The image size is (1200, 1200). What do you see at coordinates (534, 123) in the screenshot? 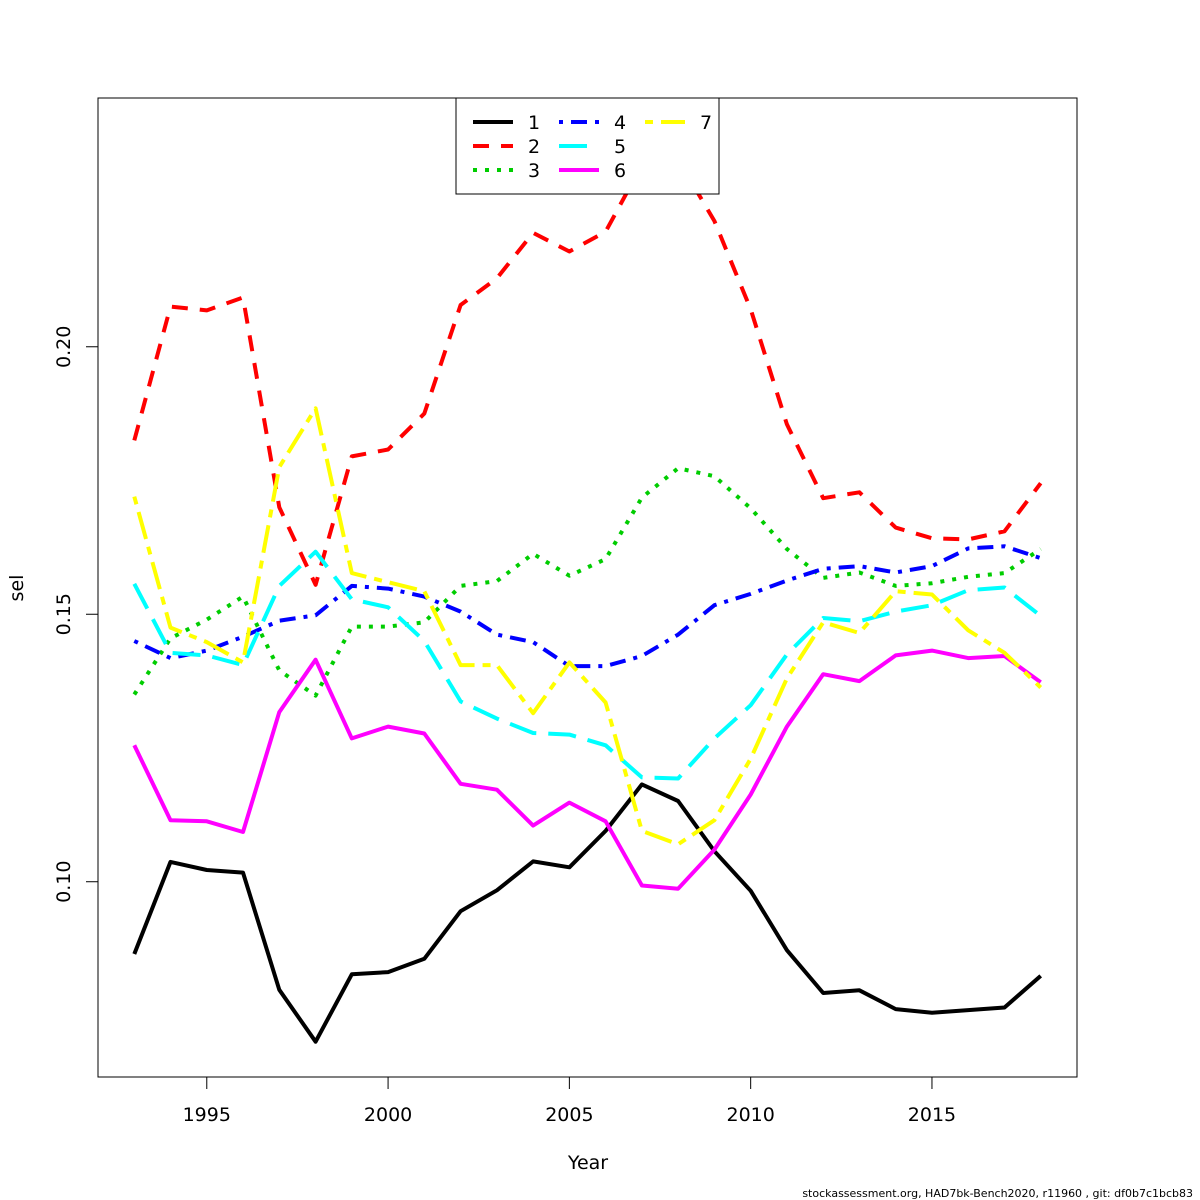
I see `legend-label-1: 1` at bounding box center [534, 123].